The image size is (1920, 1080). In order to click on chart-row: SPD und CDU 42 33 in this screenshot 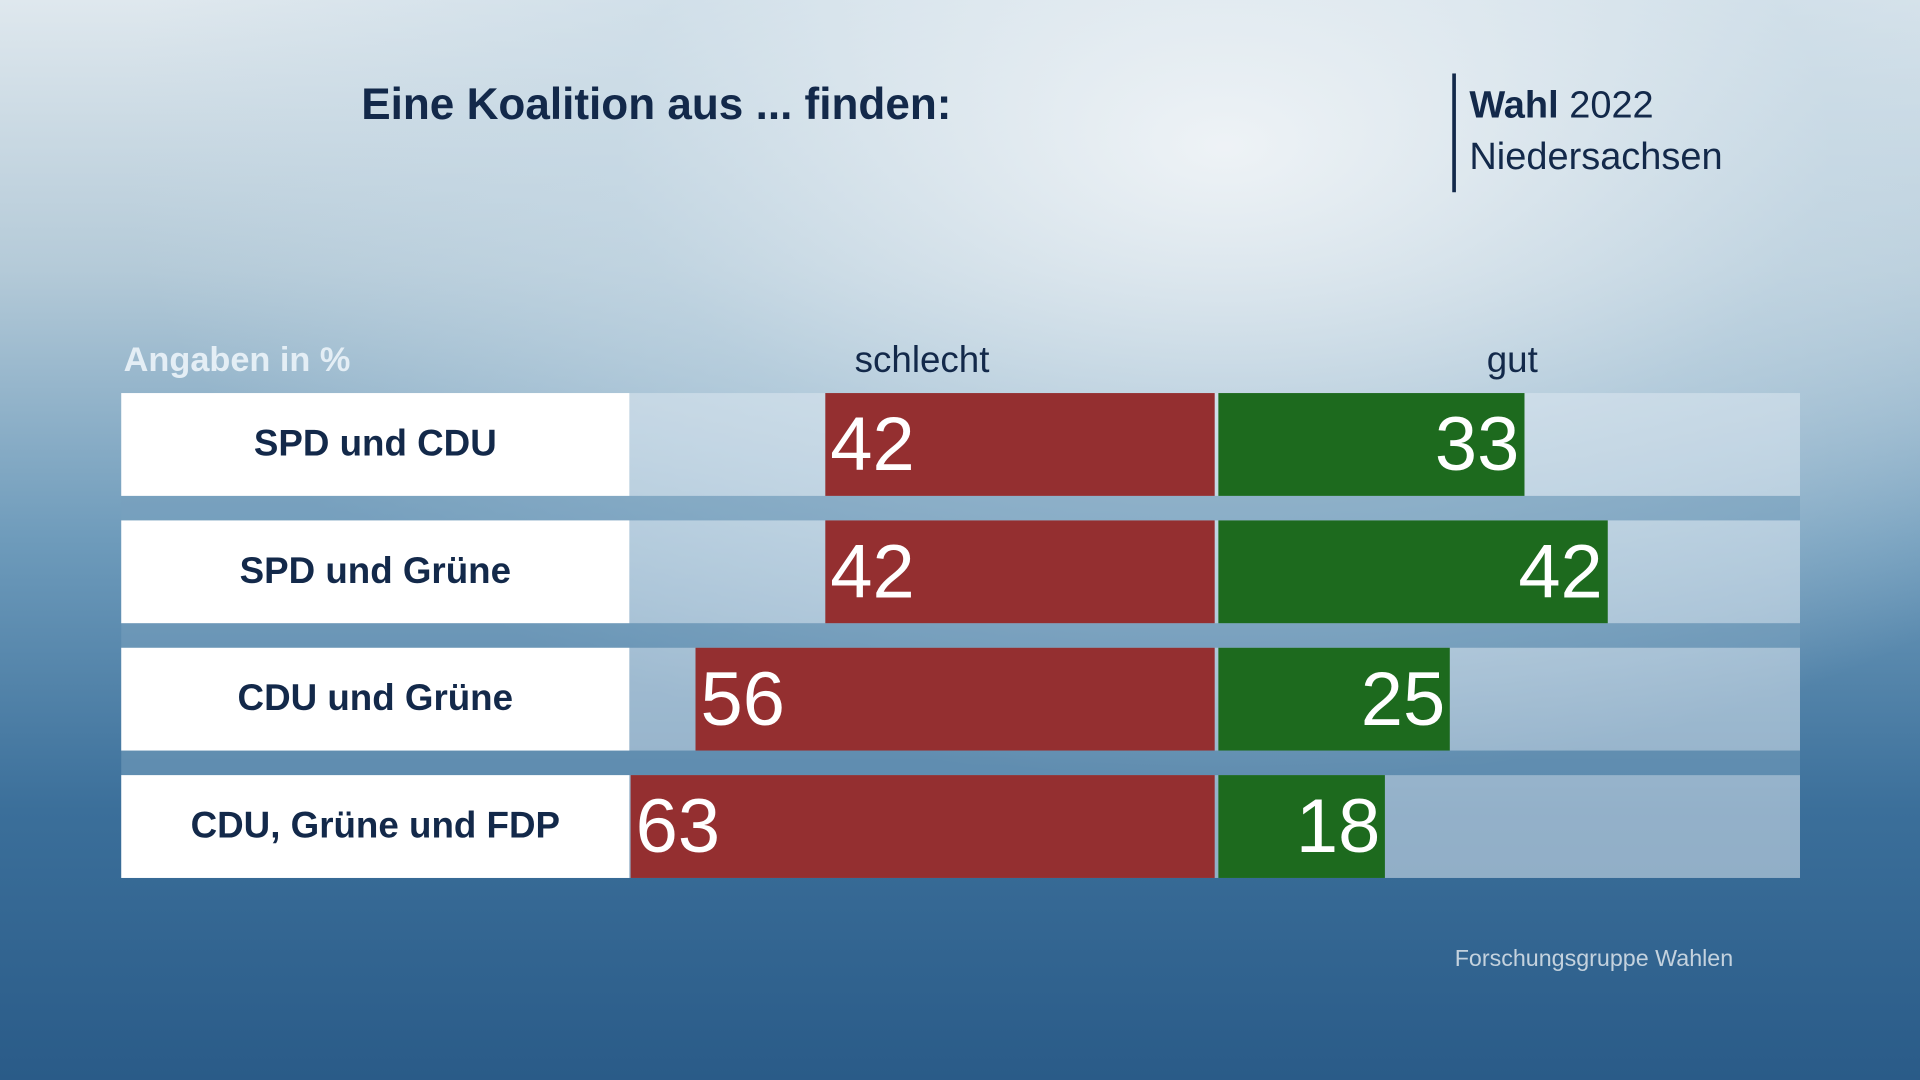, I will do `click(961, 444)`.